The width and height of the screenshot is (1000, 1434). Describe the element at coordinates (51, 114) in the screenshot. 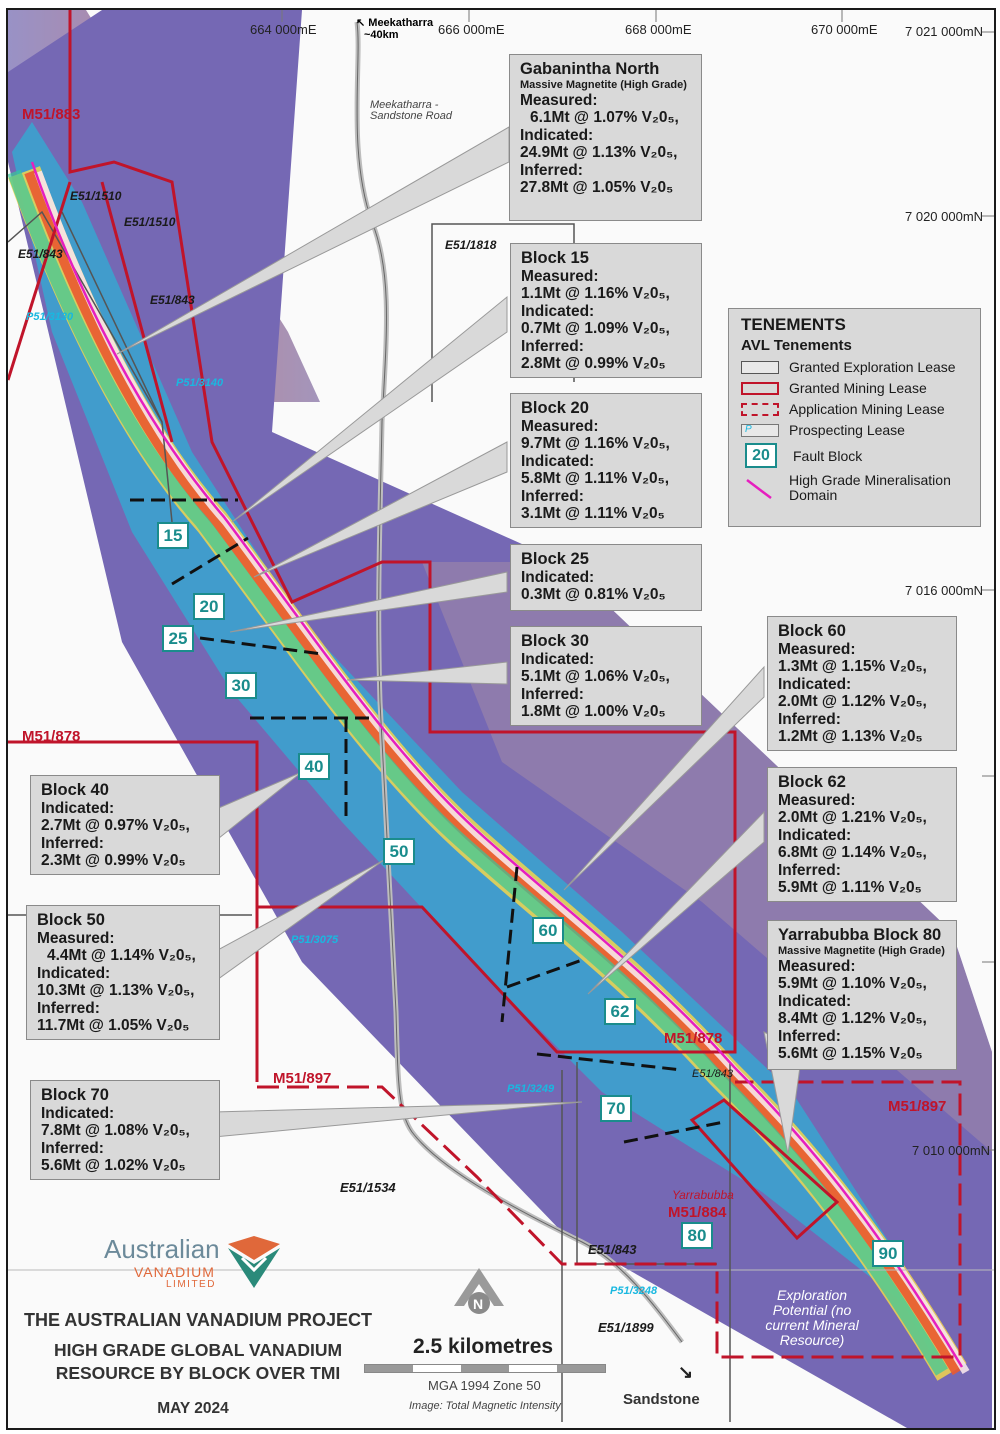

I see `tenement-m51-883: M51/883` at that location.